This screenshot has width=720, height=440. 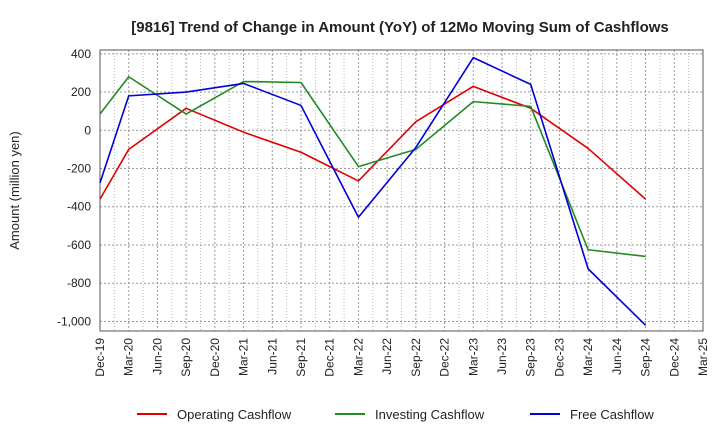 What do you see at coordinates (430, 414) in the screenshot?
I see `investing-cashflow-legend-label: Investing Cashflow` at bounding box center [430, 414].